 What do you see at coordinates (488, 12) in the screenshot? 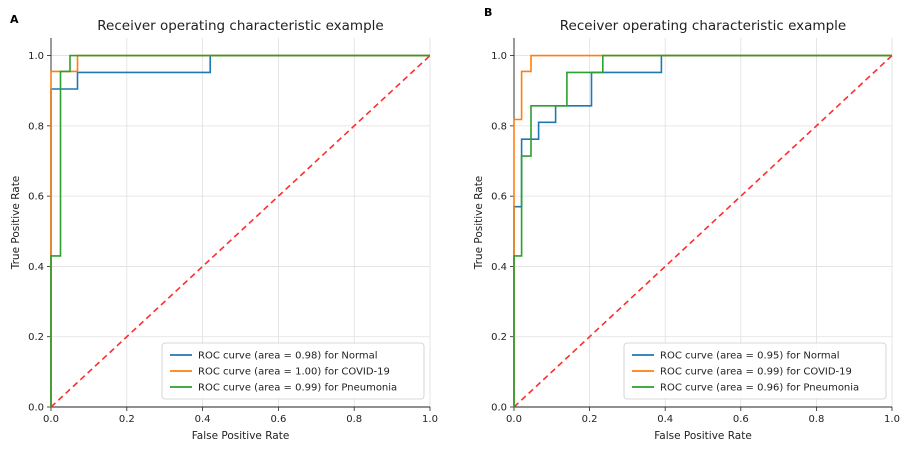
I see `panel-label: B` at bounding box center [488, 12].